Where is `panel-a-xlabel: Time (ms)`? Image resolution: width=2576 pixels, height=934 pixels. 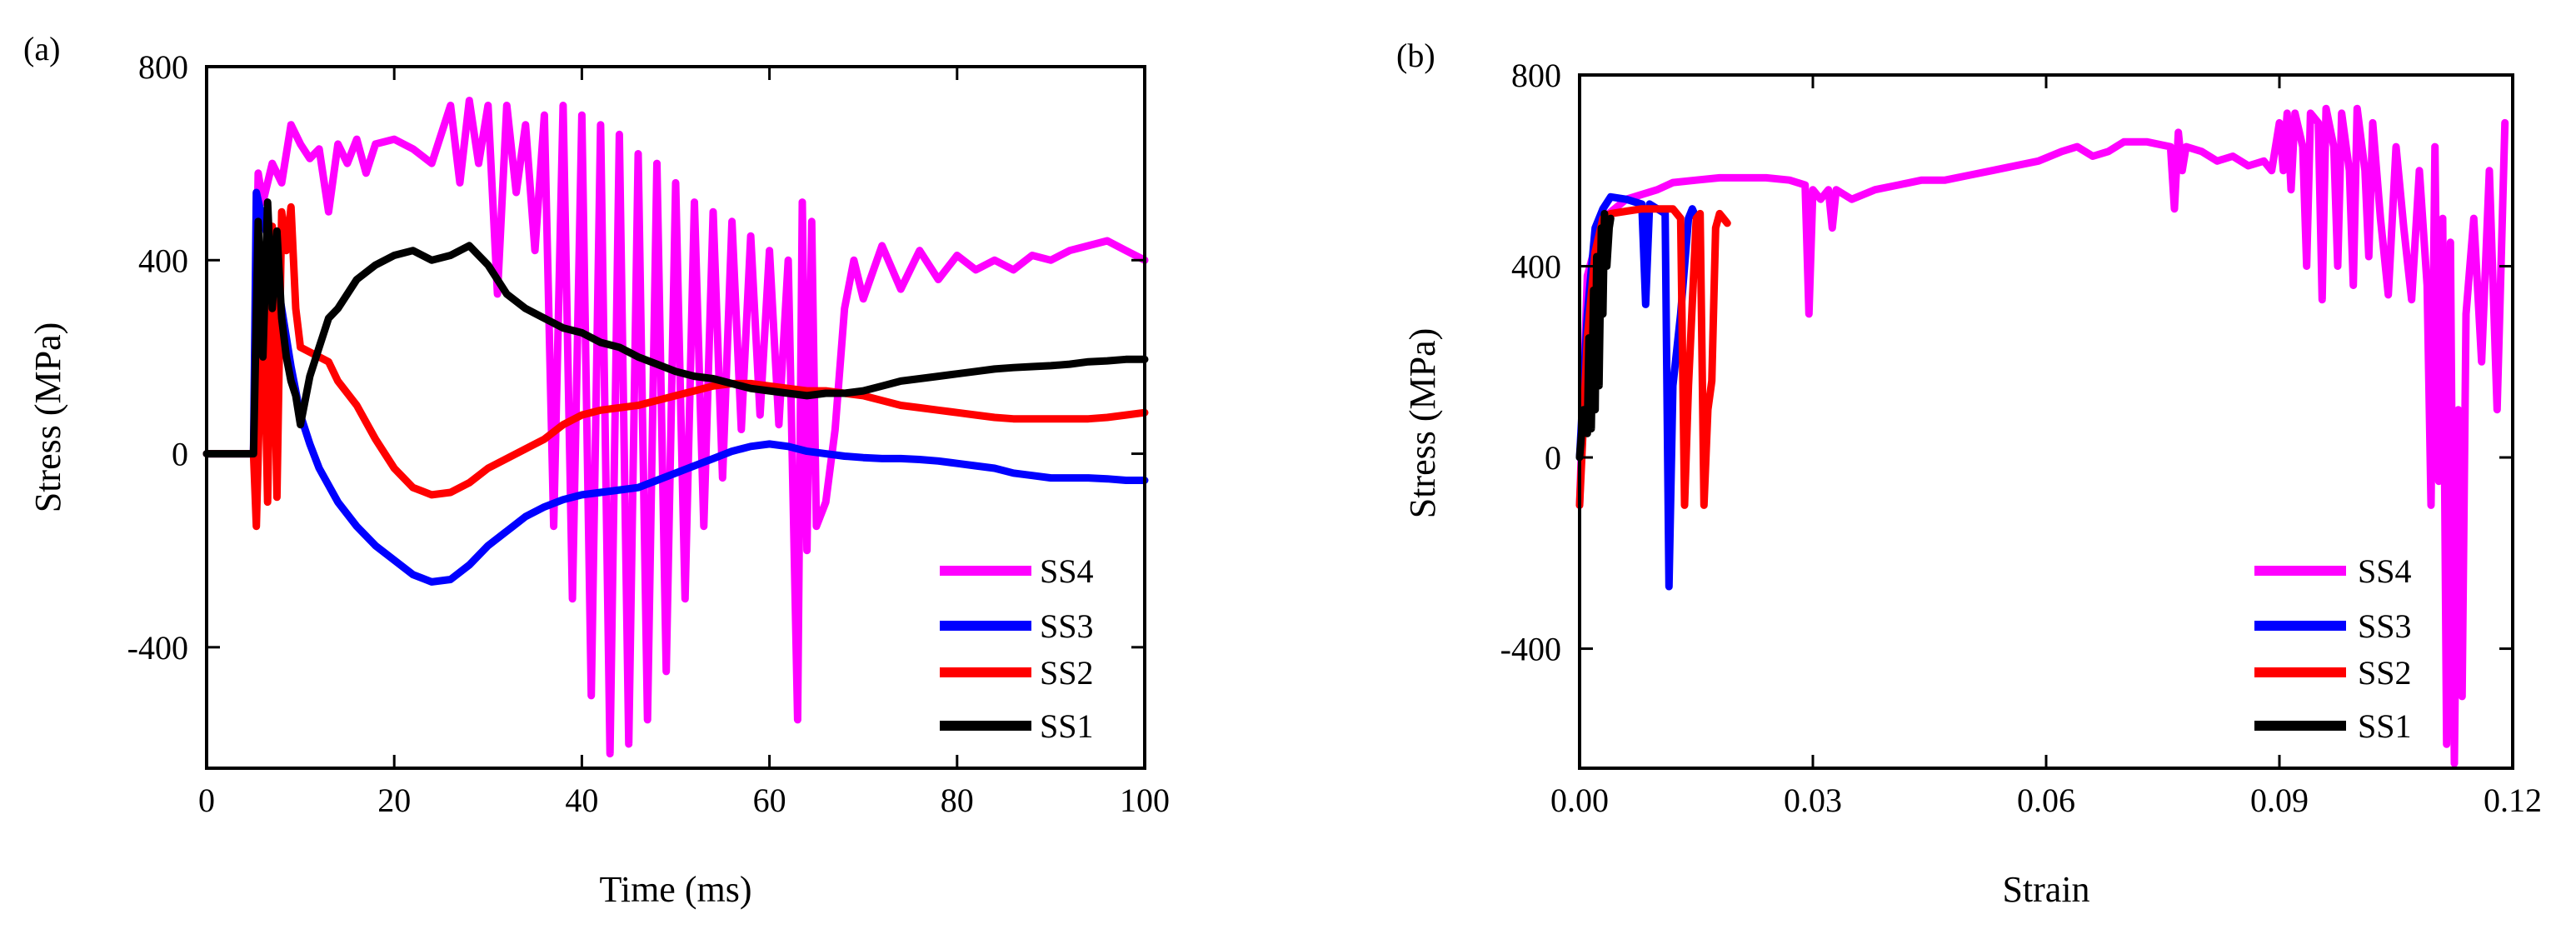
panel-a-xlabel: Time (ms) is located at coordinates (676, 889).